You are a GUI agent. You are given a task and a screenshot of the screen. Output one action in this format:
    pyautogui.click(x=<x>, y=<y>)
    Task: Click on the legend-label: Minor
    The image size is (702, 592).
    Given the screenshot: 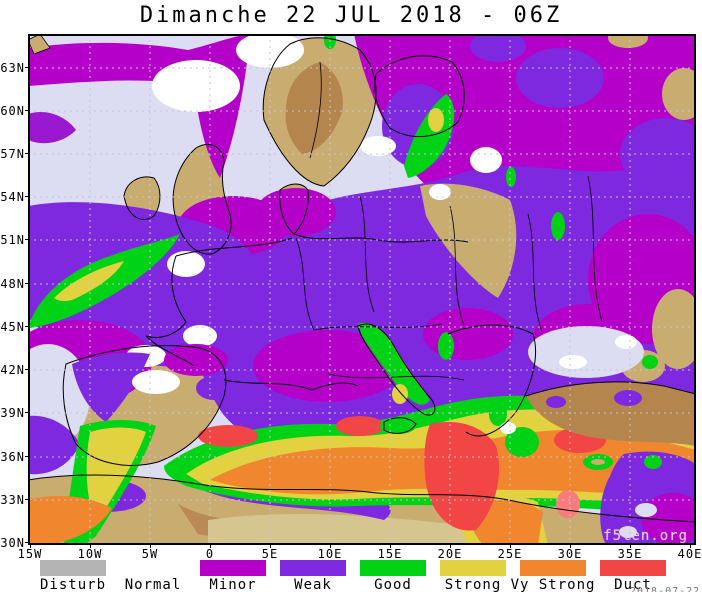 What is the action you would take?
    pyautogui.click(x=233, y=584)
    